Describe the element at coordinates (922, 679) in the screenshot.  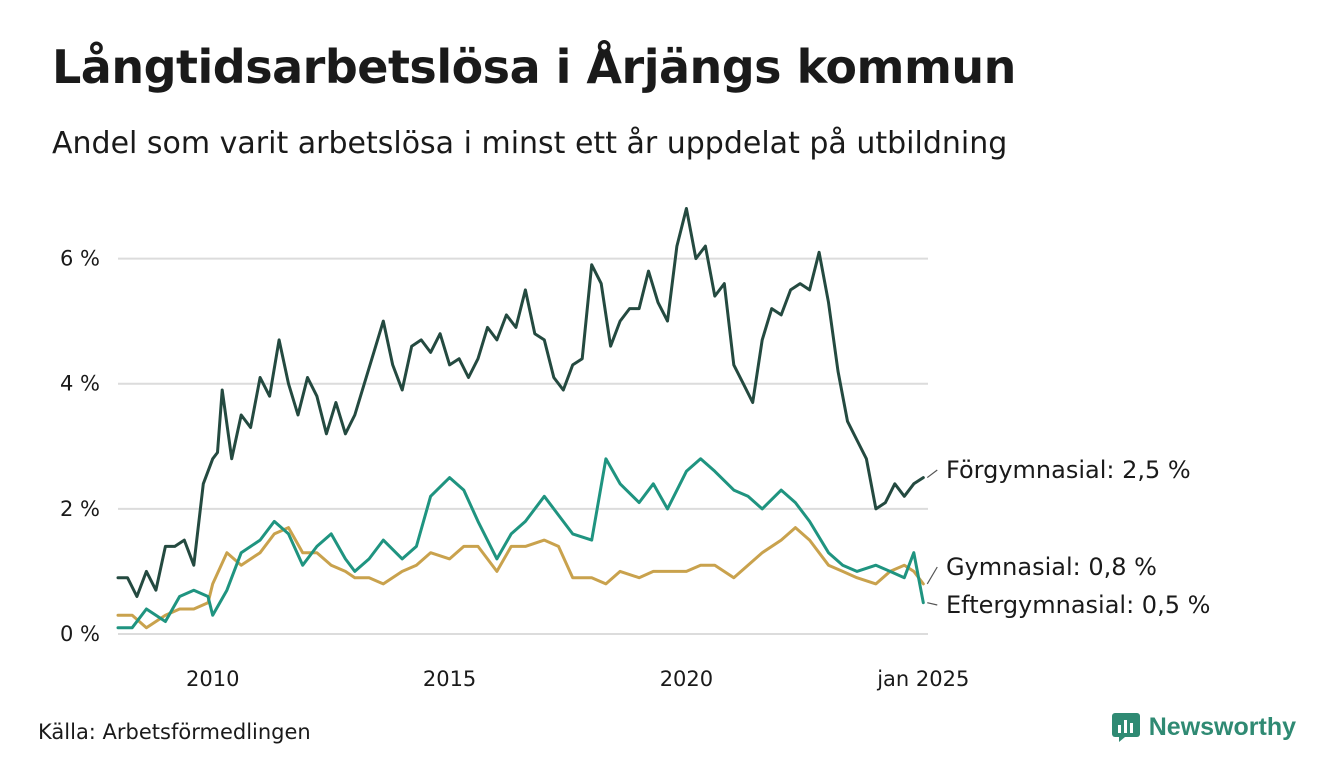
I see `x-tick-label: jan 2025` at that location.